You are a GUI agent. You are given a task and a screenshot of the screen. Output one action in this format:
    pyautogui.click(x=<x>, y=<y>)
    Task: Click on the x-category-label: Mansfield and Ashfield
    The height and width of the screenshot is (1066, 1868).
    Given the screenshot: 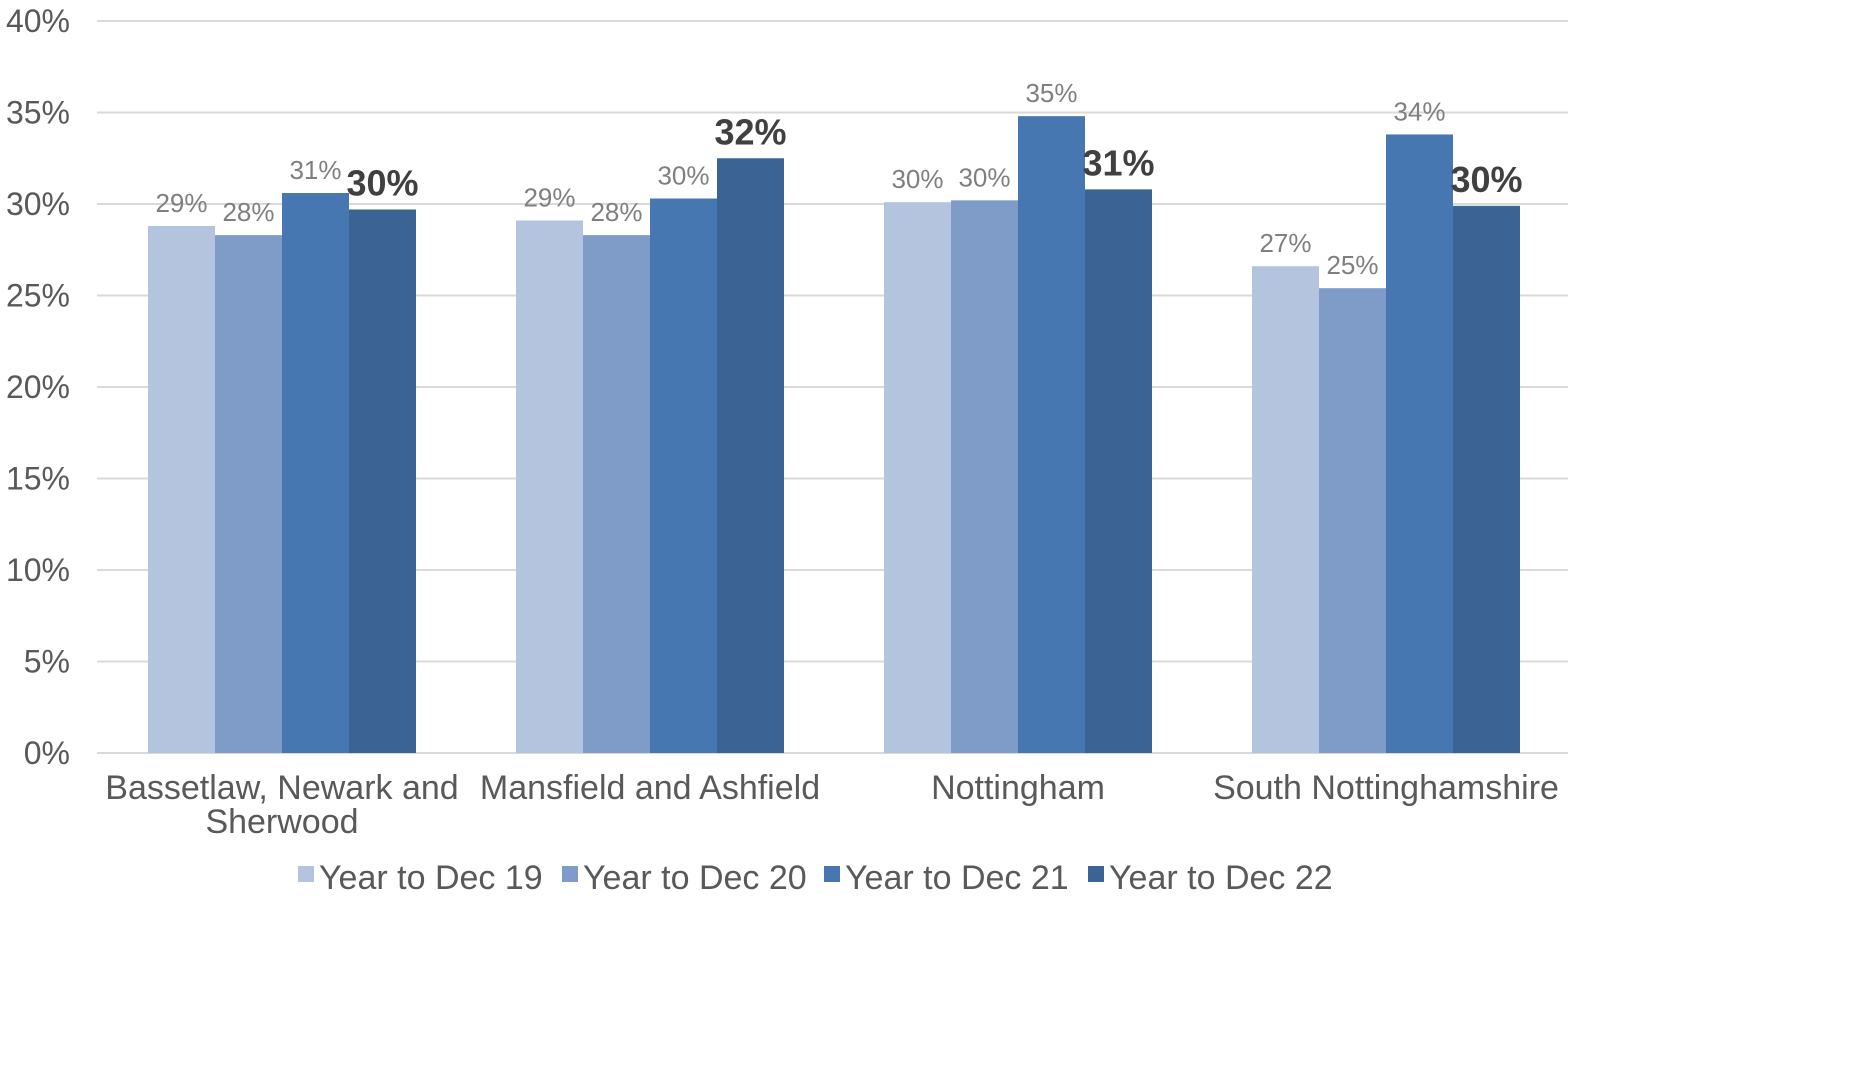 What is the action you would take?
    pyautogui.click(x=650, y=788)
    